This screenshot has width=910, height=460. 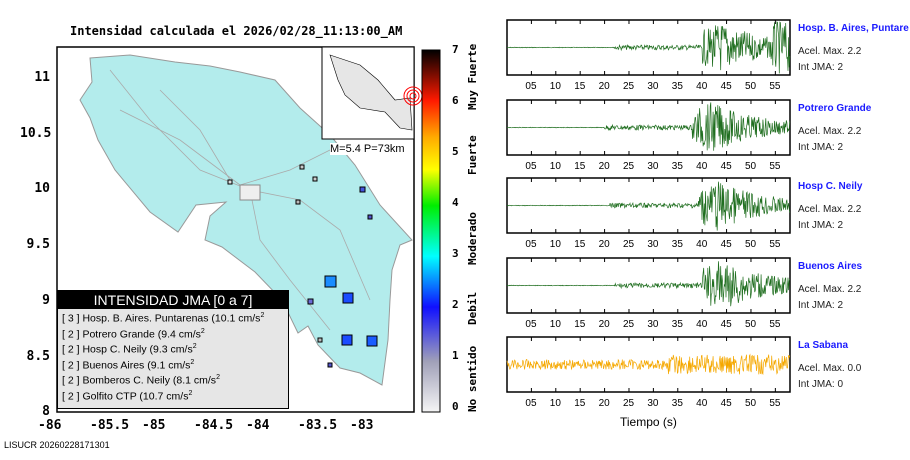 I want to click on colorbar-category: No sentido, so click(x=472, y=378).